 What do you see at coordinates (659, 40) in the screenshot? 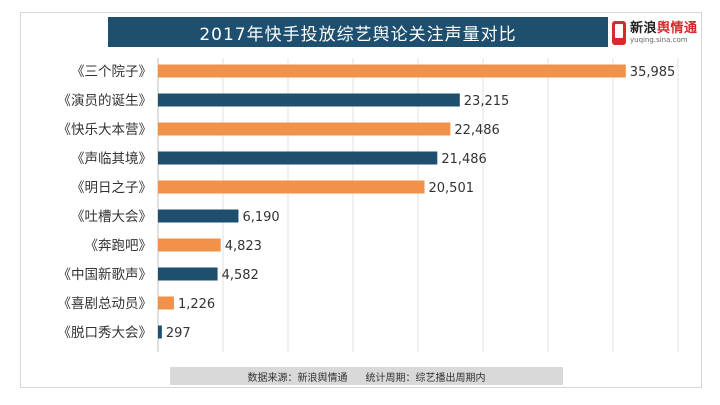
I see `logo-url: yuqing.sina.com` at bounding box center [659, 40].